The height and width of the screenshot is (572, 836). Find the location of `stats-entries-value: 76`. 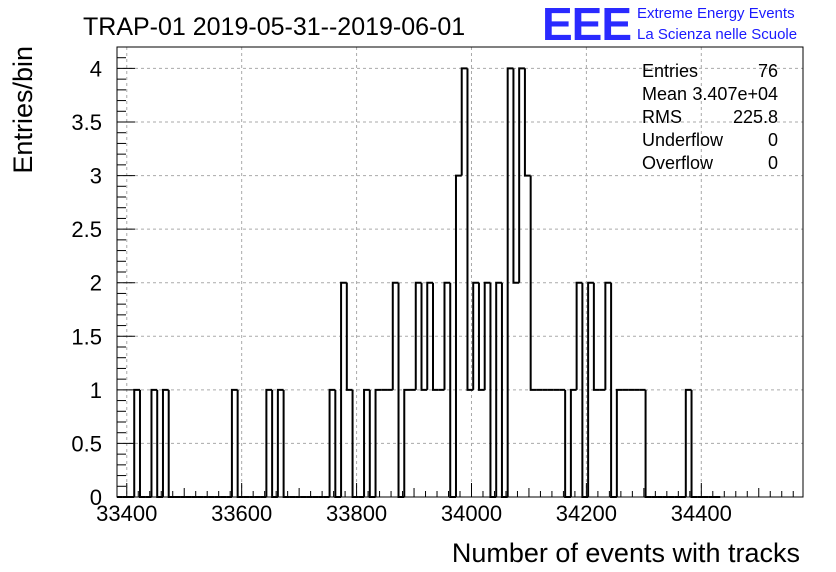

stats-entries-value: 76 is located at coordinates (768, 71).